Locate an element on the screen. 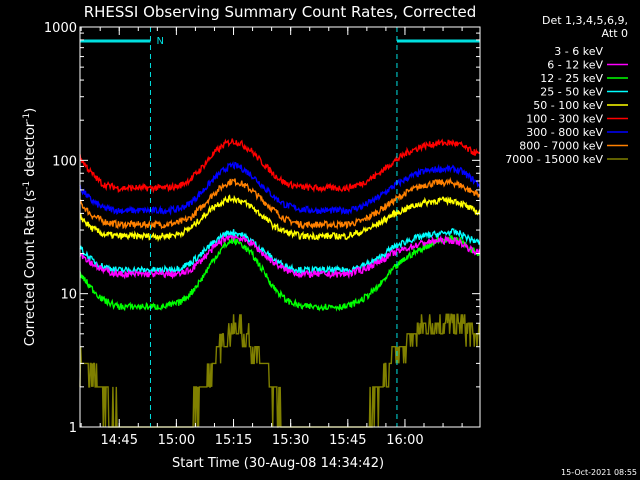 The height and width of the screenshot is (480, 640). night-marker-label: N is located at coordinates (159, 41).